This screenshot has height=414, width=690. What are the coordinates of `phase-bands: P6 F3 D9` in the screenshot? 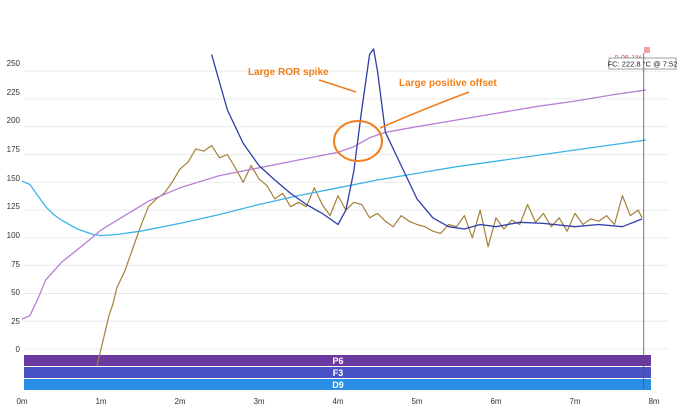 It's located at (337, 372).